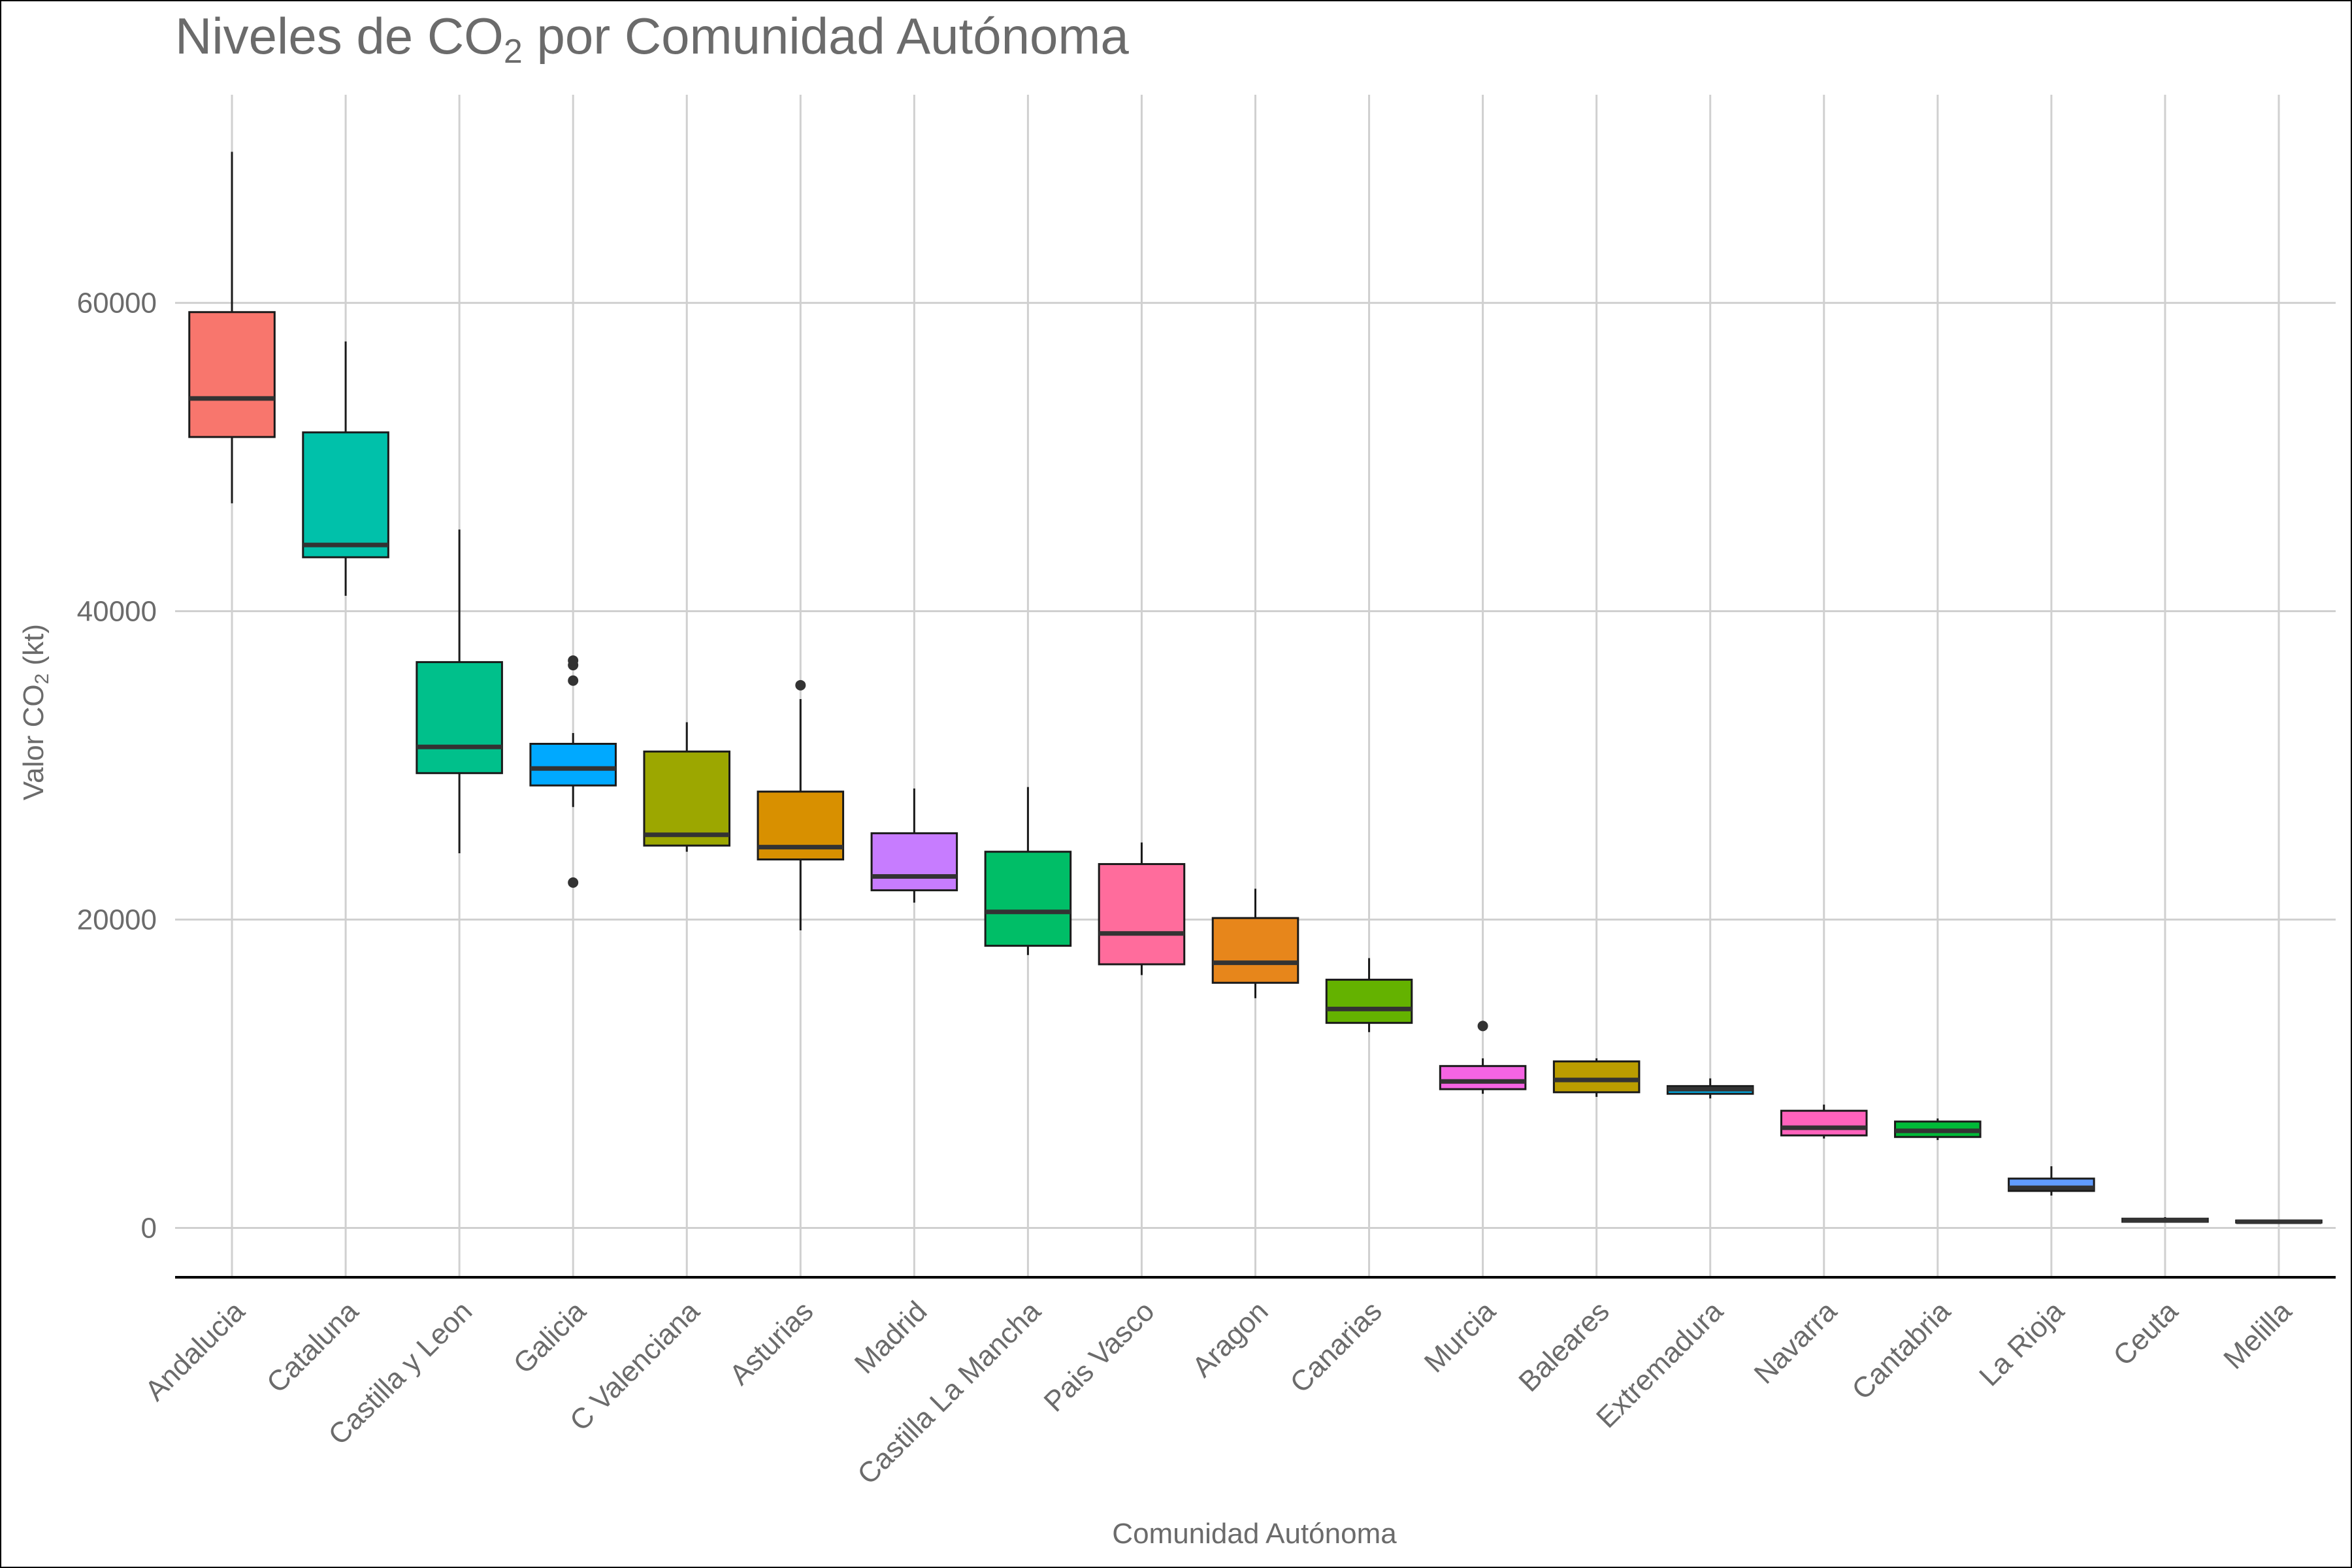 The width and height of the screenshot is (2352, 1568). I want to click on x-tick-label-3: Galicia, so click(550, 1337).